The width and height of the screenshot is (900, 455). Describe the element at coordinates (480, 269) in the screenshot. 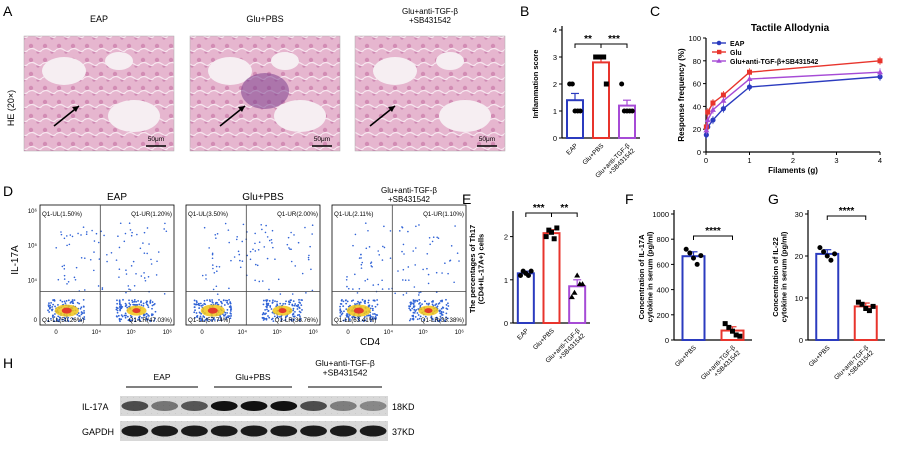

I see `y-axis-label-line: (CD4+IL-17A+) cells` at that location.